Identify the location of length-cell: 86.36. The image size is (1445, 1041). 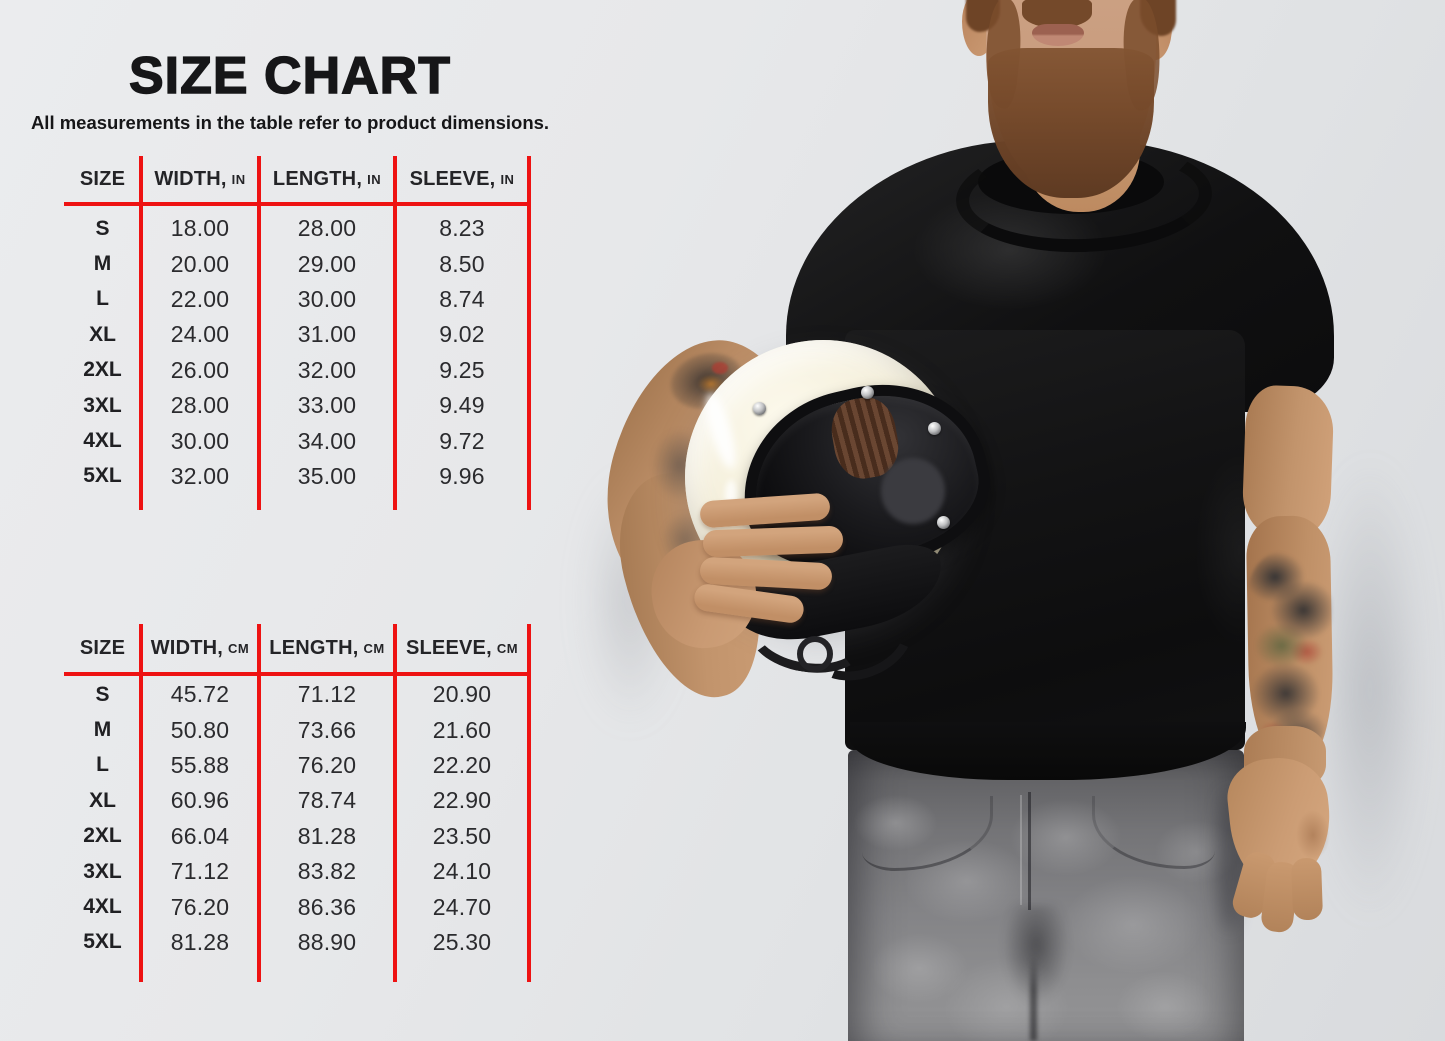
(327, 906).